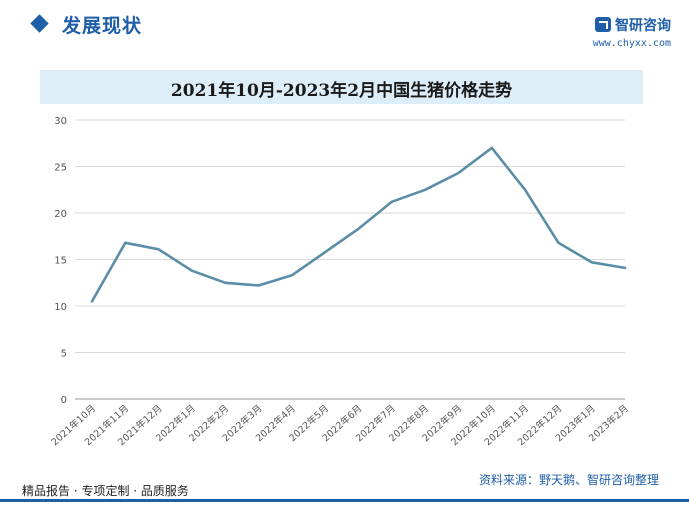  What do you see at coordinates (344, 500) in the screenshot?
I see `footer-divider` at bounding box center [344, 500].